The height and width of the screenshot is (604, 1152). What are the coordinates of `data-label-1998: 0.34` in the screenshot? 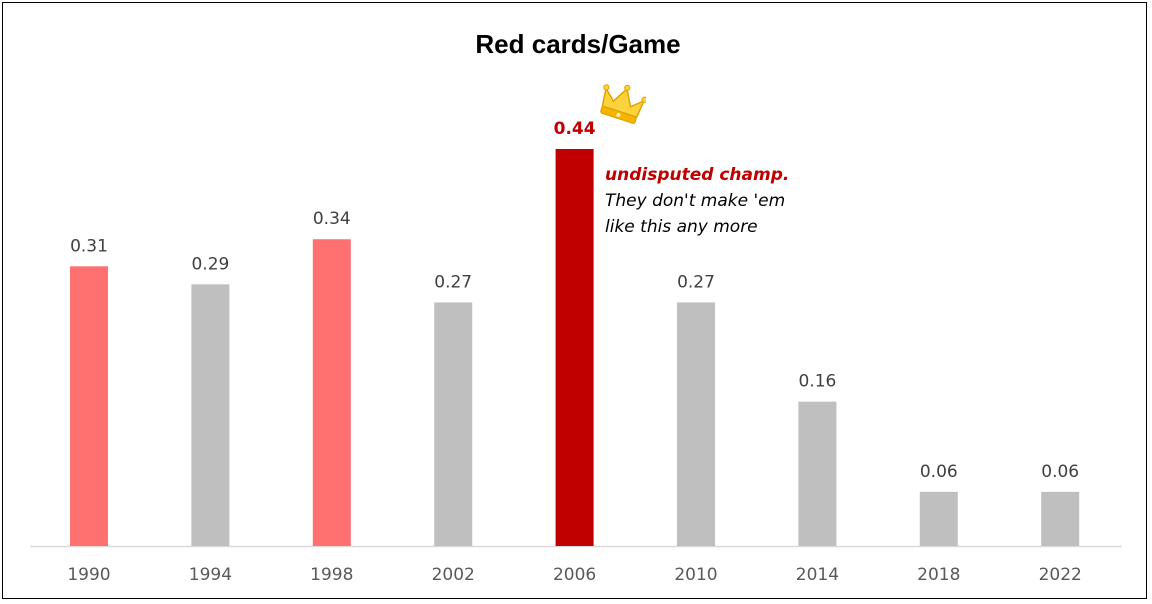 It's located at (332, 219).